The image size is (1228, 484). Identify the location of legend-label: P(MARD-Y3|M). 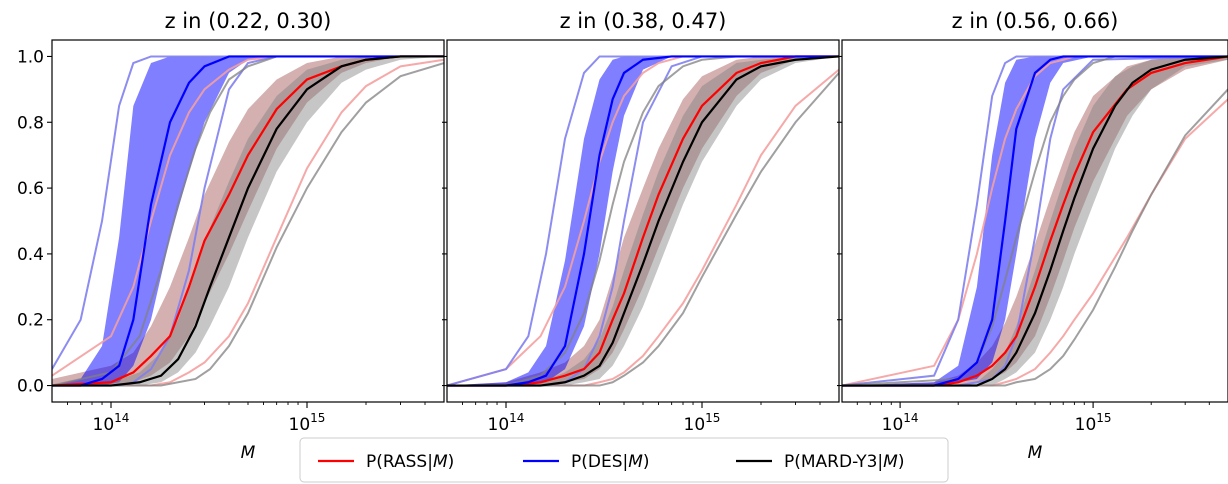
(844, 462).